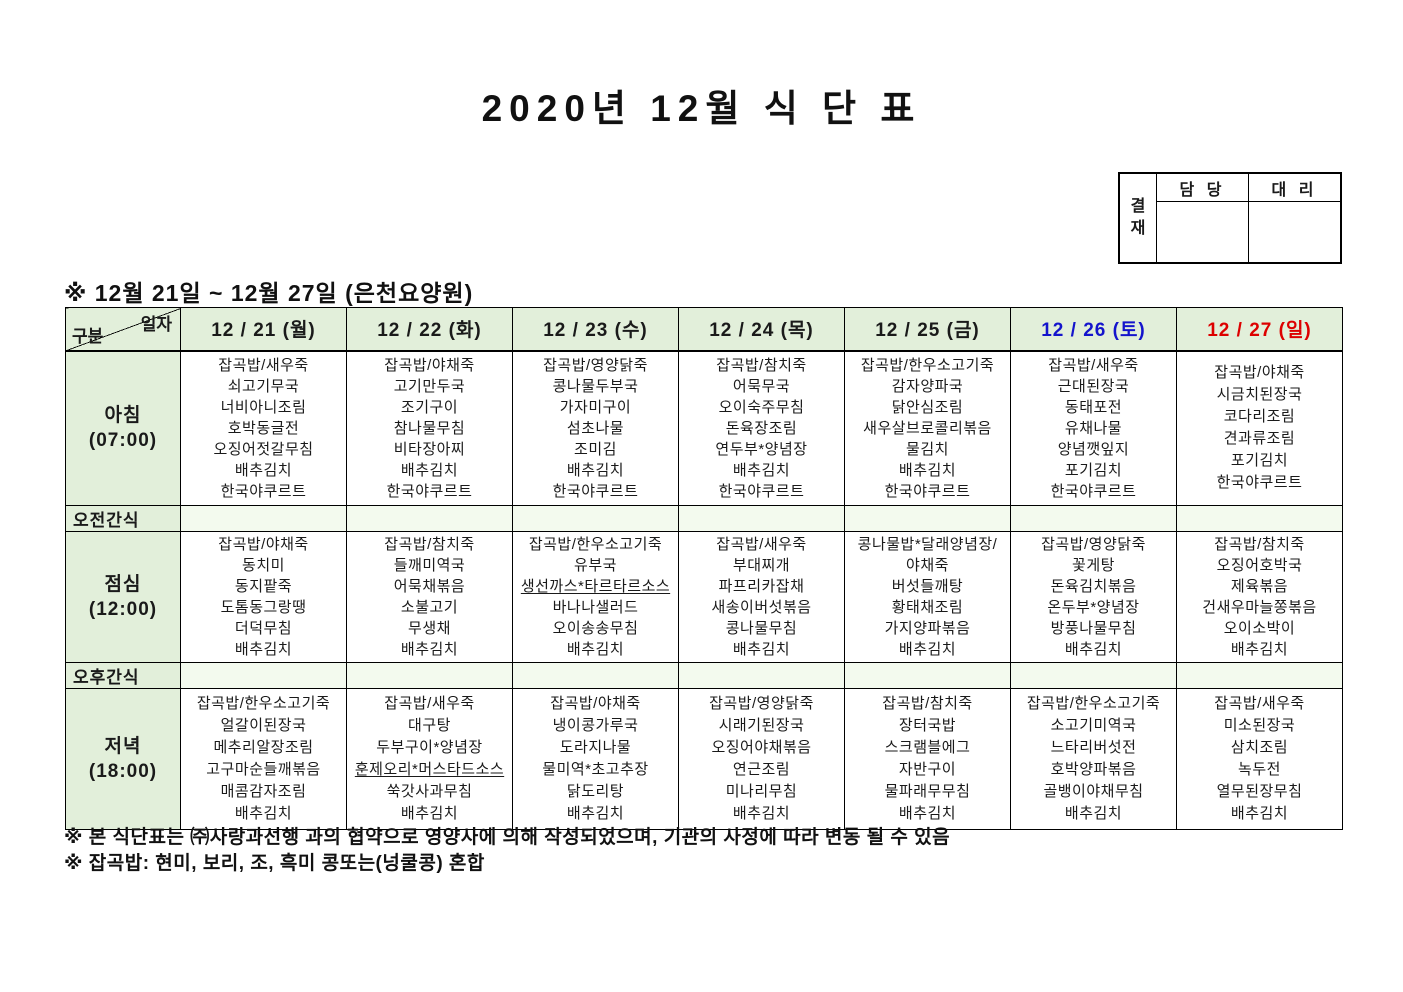 The height and width of the screenshot is (992, 1403). What do you see at coordinates (123, 675) in the screenshot?
I see `row-label-pm-snack: 오후간식` at bounding box center [123, 675].